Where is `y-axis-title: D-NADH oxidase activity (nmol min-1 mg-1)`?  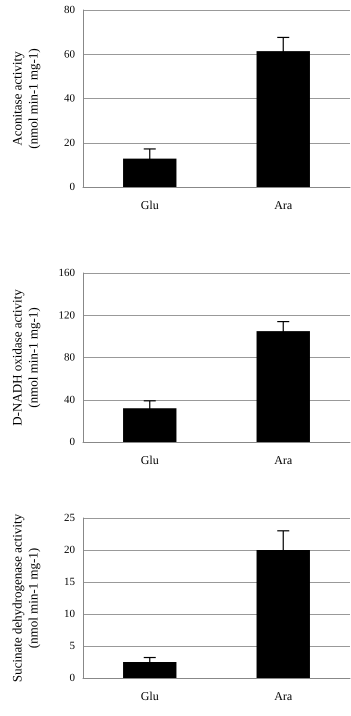 y-axis-title: D-NADH oxidase activity (nmol min-1 mg-1) is located at coordinates (25, 357).